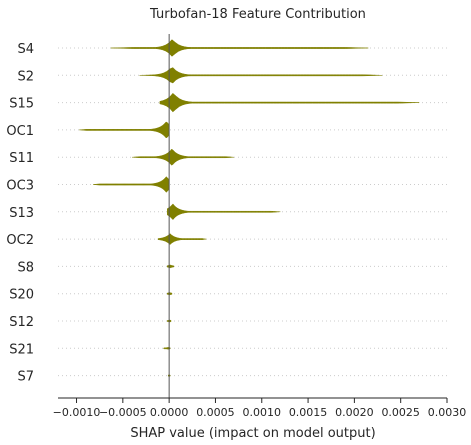 The height and width of the screenshot is (445, 471). I want to click on feature-label: S2, so click(25, 76).